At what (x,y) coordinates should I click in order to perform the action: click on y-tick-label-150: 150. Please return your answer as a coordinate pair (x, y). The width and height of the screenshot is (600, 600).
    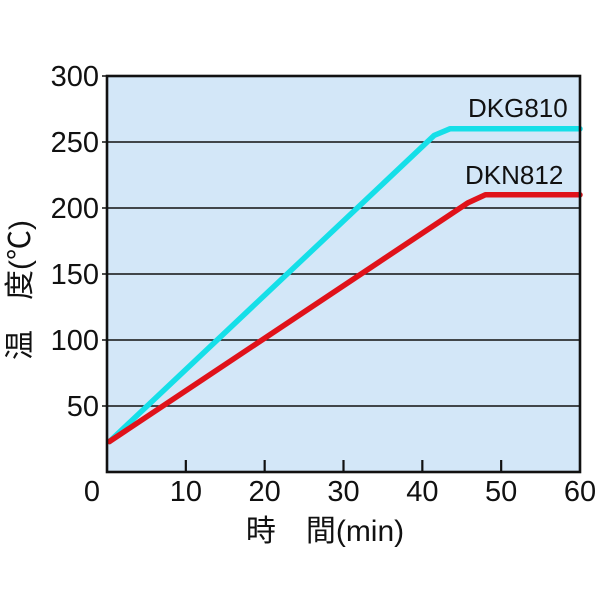
    Looking at the image, I should click on (75, 275).